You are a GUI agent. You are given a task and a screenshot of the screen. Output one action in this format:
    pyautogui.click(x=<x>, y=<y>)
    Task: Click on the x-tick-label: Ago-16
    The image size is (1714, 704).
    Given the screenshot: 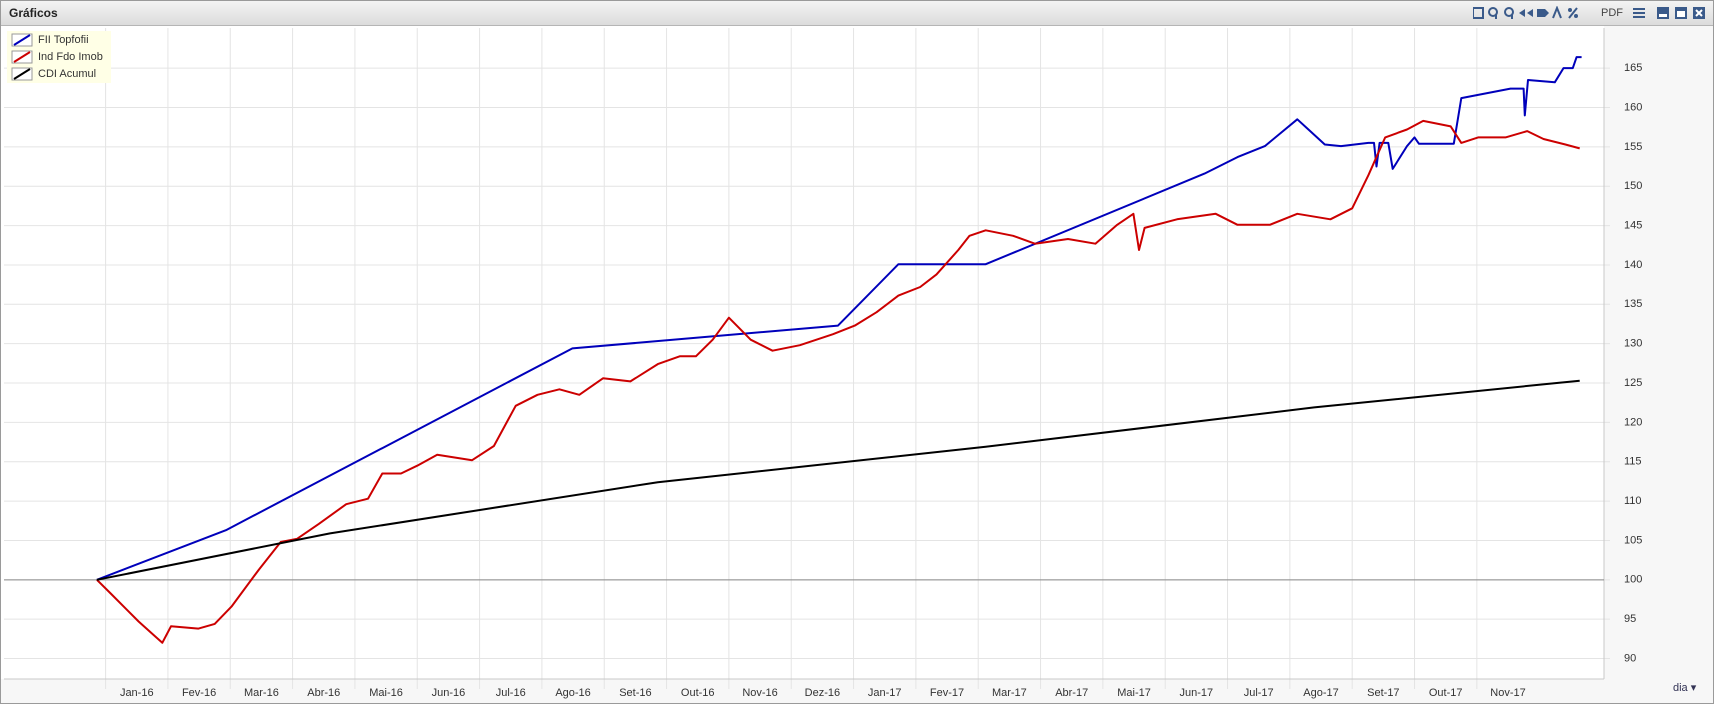 What is the action you would take?
    pyautogui.click(x=572, y=693)
    